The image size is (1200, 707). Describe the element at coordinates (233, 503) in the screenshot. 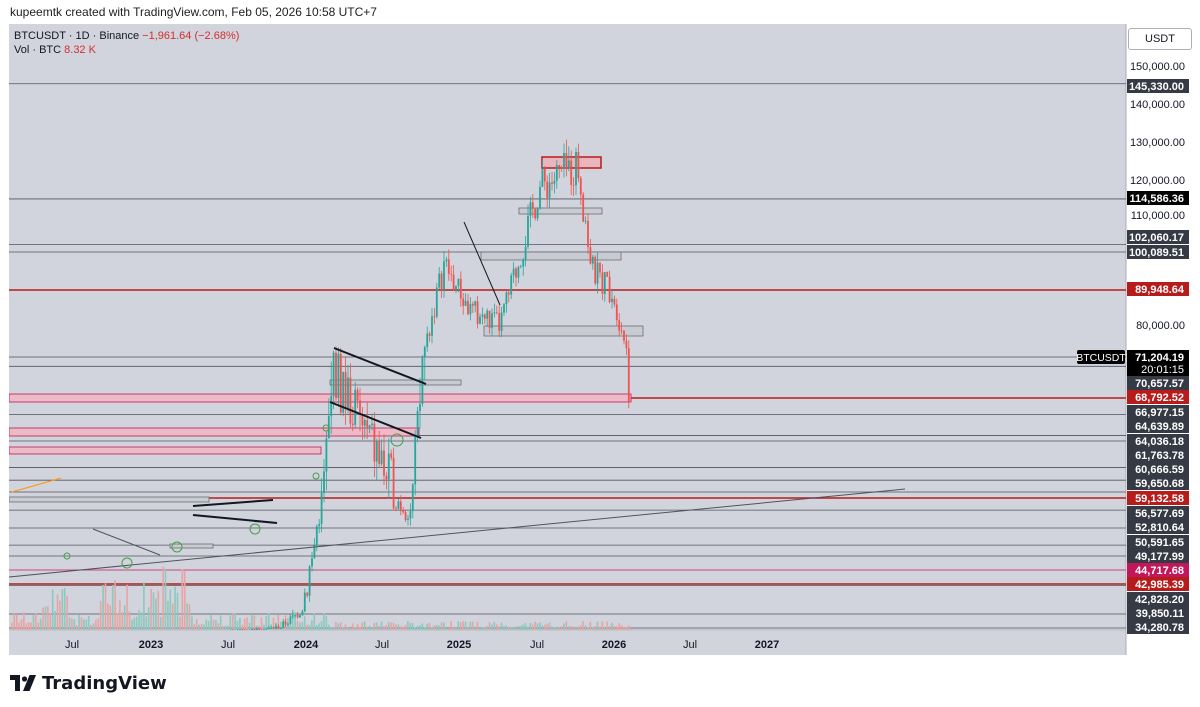

I see `wedge-upper` at that location.